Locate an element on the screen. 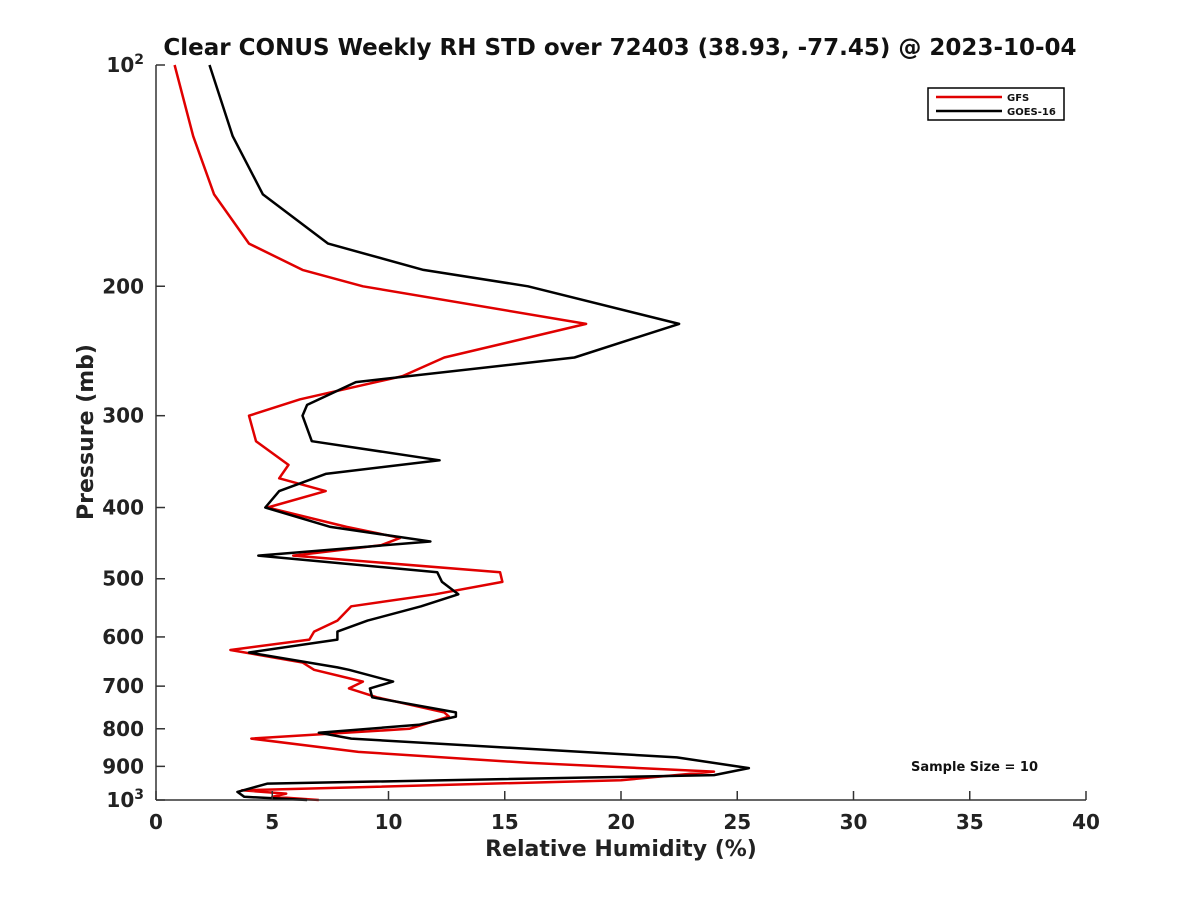 The width and height of the screenshot is (1200, 900). y-tick-label-exponent: 3 is located at coordinates (139, 795).